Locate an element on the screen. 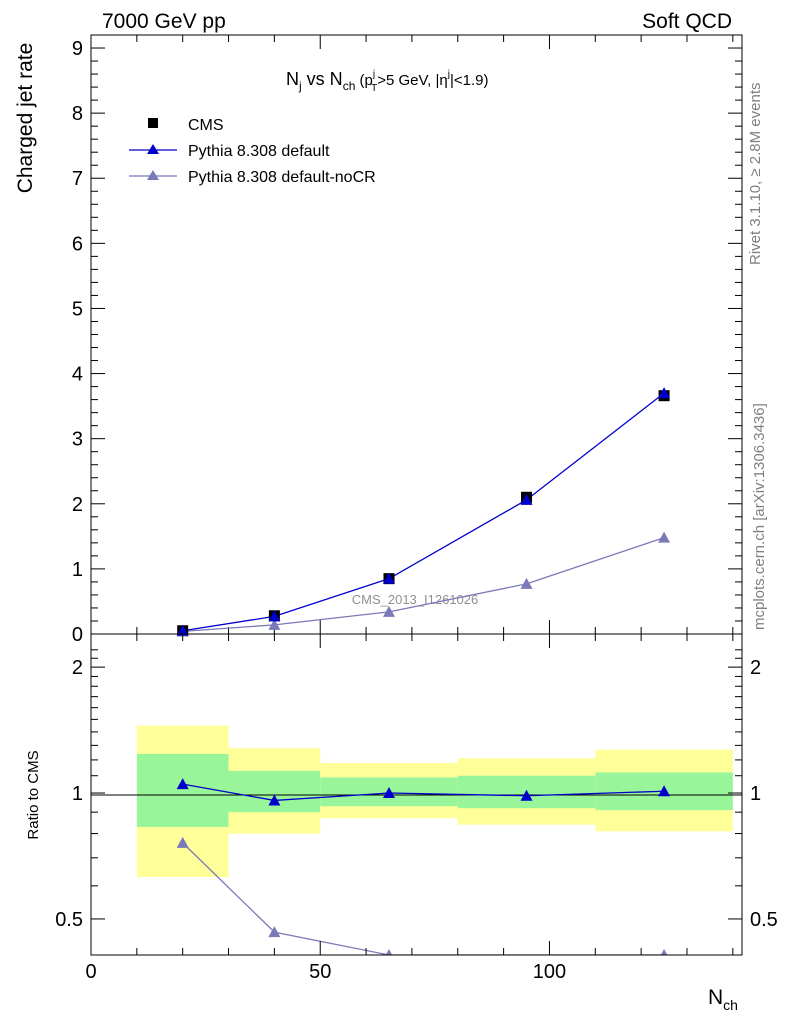 The image size is (786, 1024). ratio-y-tick-label: 2 is located at coordinates (77, 668).